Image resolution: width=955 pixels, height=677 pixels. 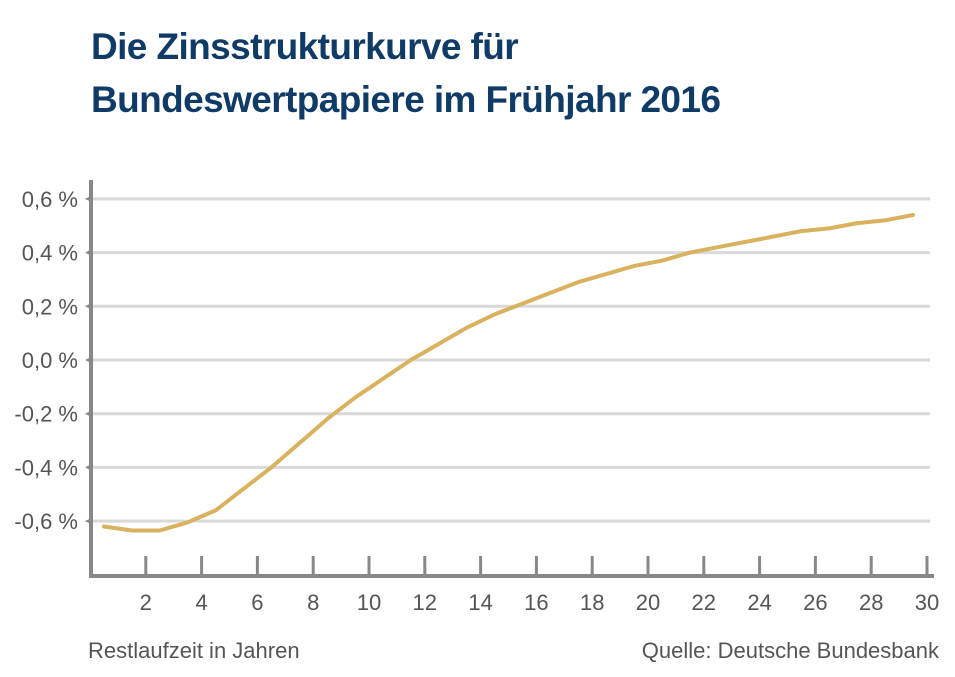 I want to click on x-tick-label: 26, so click(x=815, y=602).